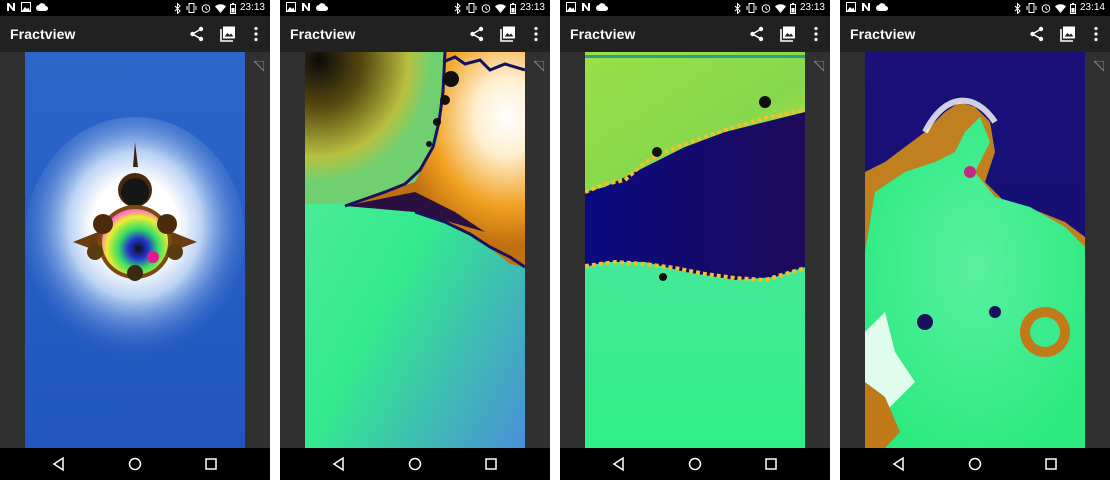 The width and height of the screenshot is (1110, 480). What do you see at coordinates (1092, 7) in the screenshot?
I see `status-time: 23:14` at bounding box center [1092, 7].